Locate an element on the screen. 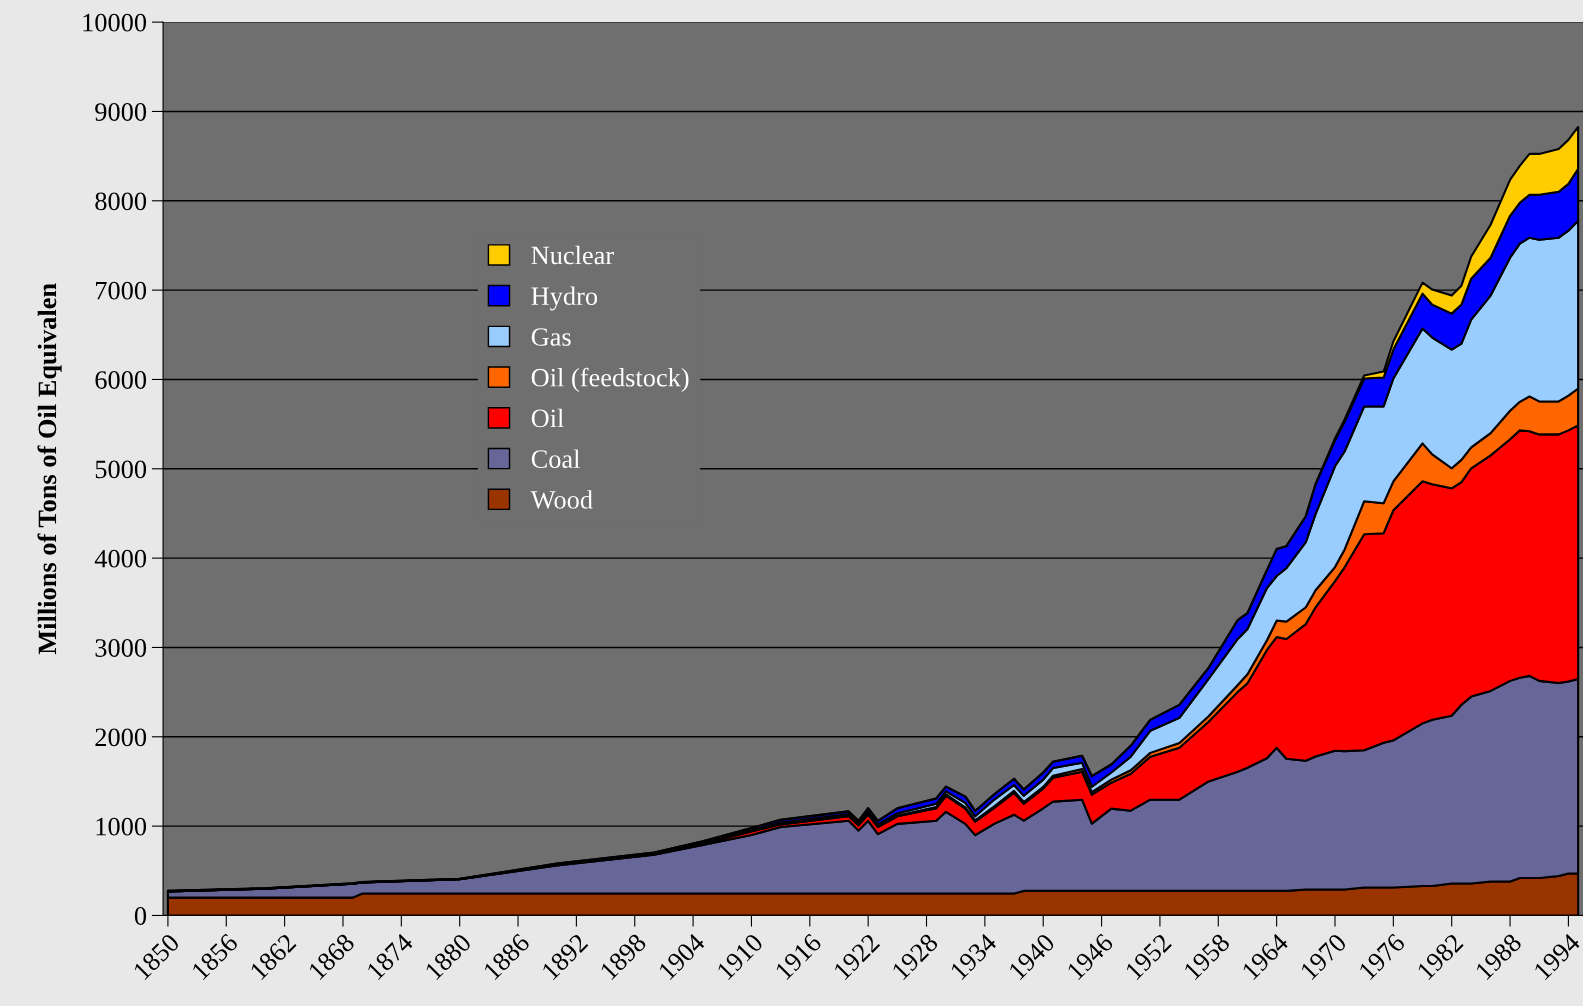  legend-label: Coal is located at coordinates (555, 459).